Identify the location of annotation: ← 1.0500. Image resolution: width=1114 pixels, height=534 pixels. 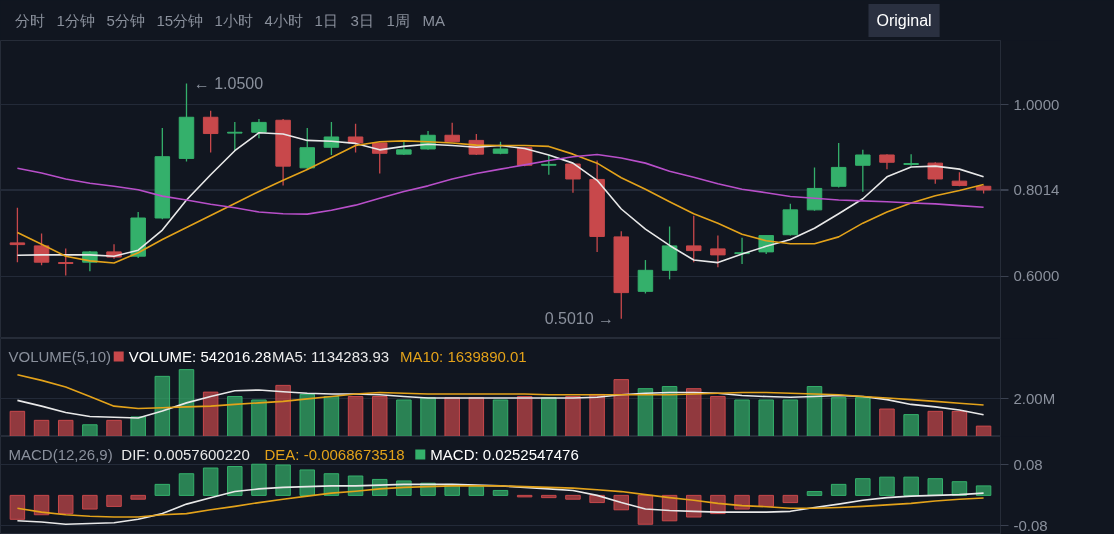
(228, 83).